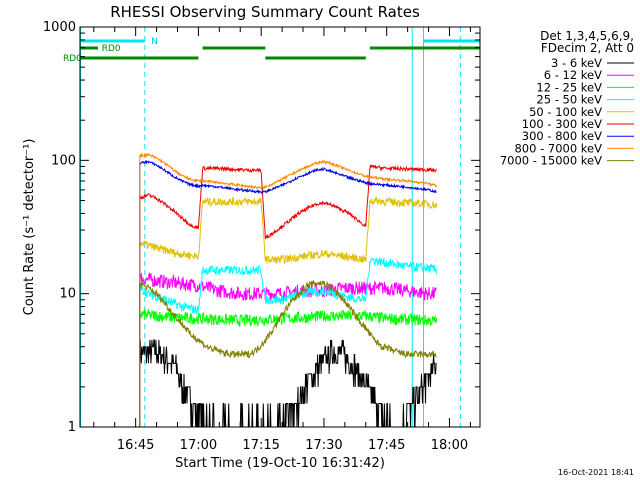  What do you see at coordinates (29, 227) in the screenshot?
I see `y-axis-label: Count Rate (s⁻¹ detector⁻¹)` at bounding box center [29, 227].